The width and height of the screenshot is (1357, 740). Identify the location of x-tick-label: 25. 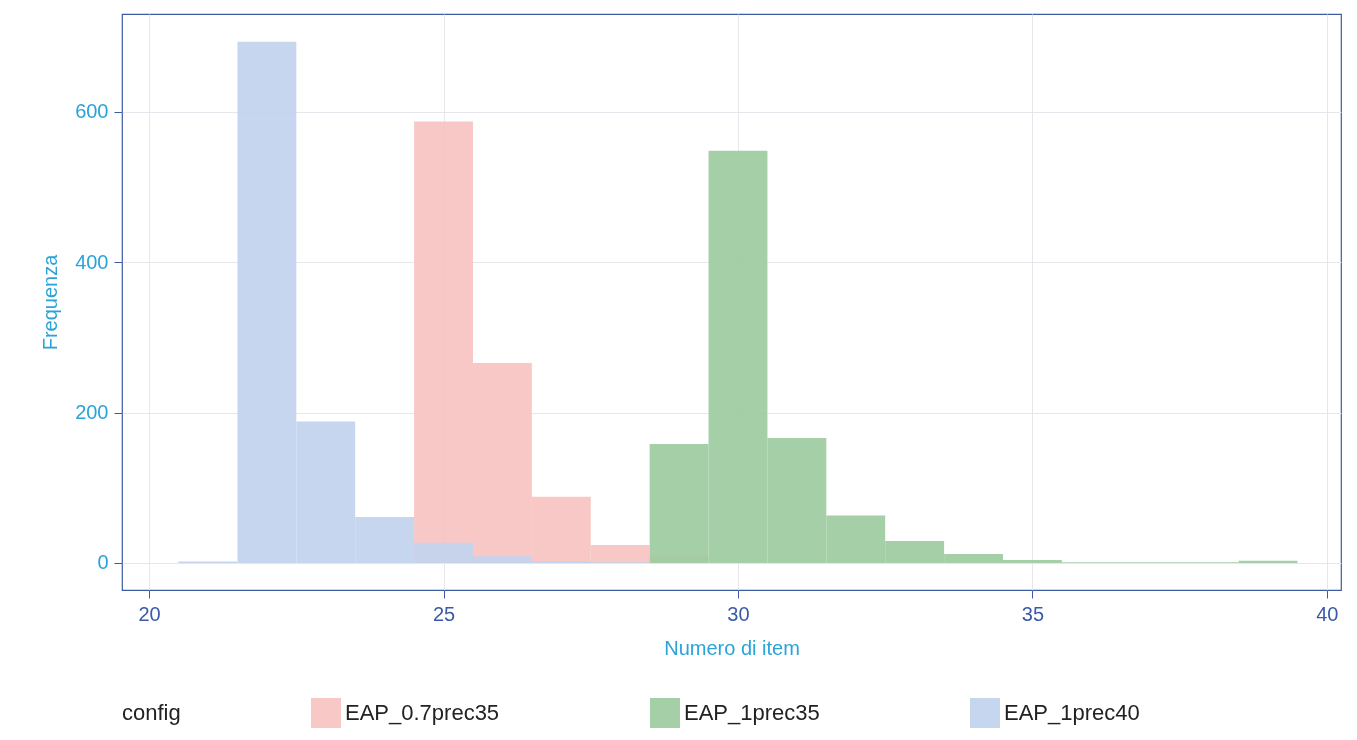
(444, 613).